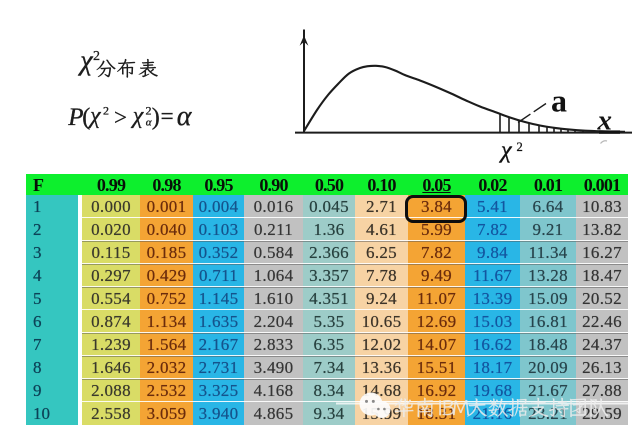  Describe the element at coordinates (75, 117) in the screenshot. I see `svg-text: P` at that location.